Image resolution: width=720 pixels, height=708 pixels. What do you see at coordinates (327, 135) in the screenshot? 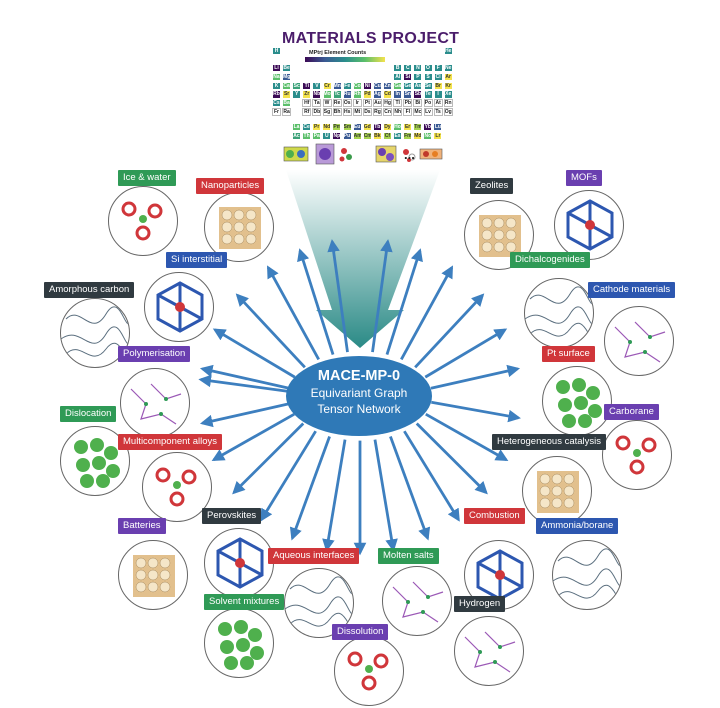
I see `element-cell: U` at bounding box center [327, 135].